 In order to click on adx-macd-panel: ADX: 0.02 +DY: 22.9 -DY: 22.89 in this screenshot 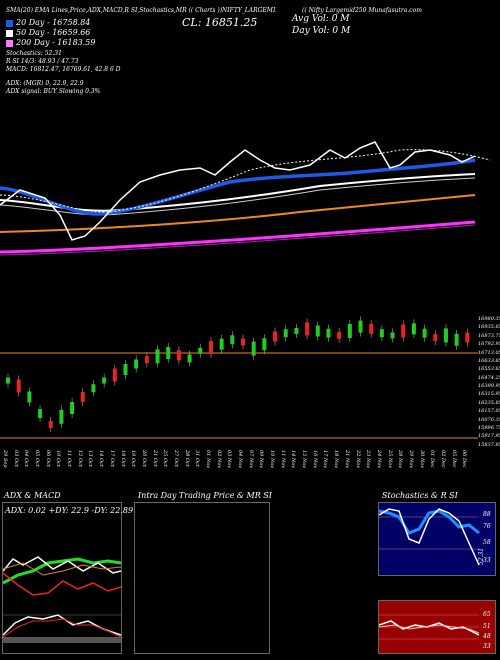, I will do `click(67, 578)`.